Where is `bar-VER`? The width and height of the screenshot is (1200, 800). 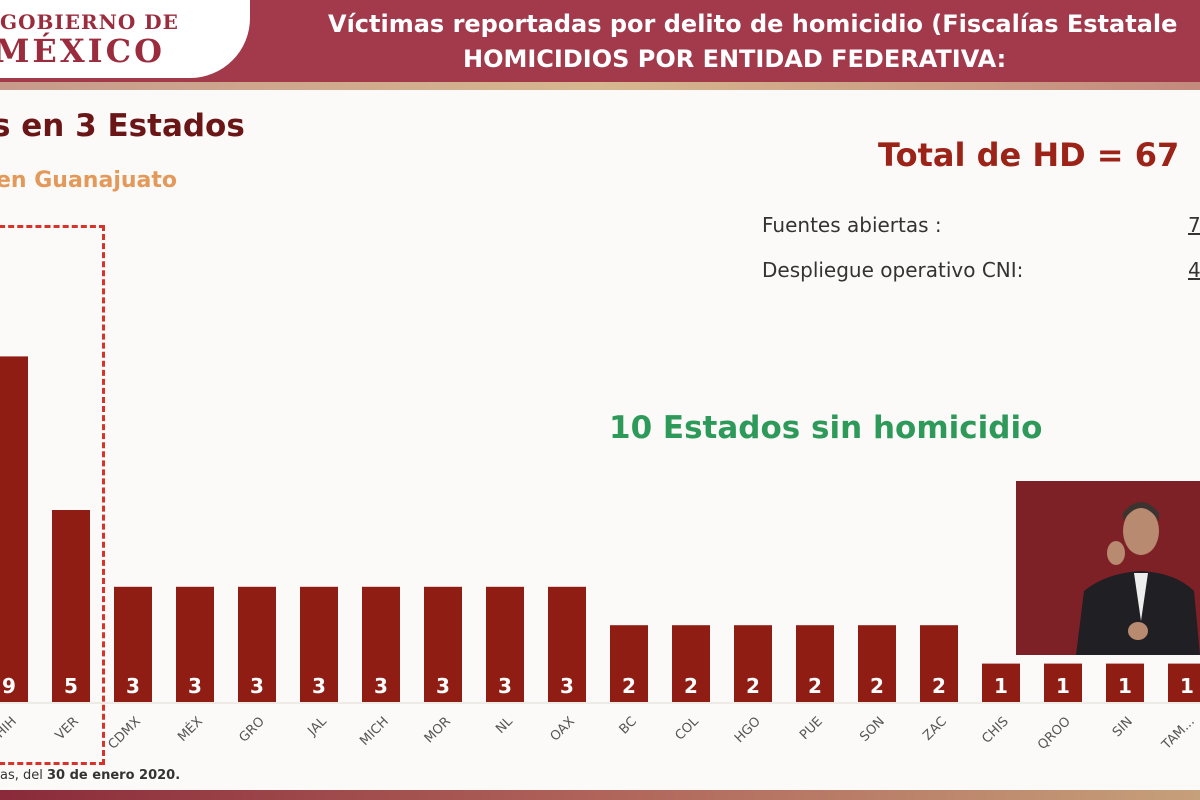 bar-VER is located at coordinates (71, 606).